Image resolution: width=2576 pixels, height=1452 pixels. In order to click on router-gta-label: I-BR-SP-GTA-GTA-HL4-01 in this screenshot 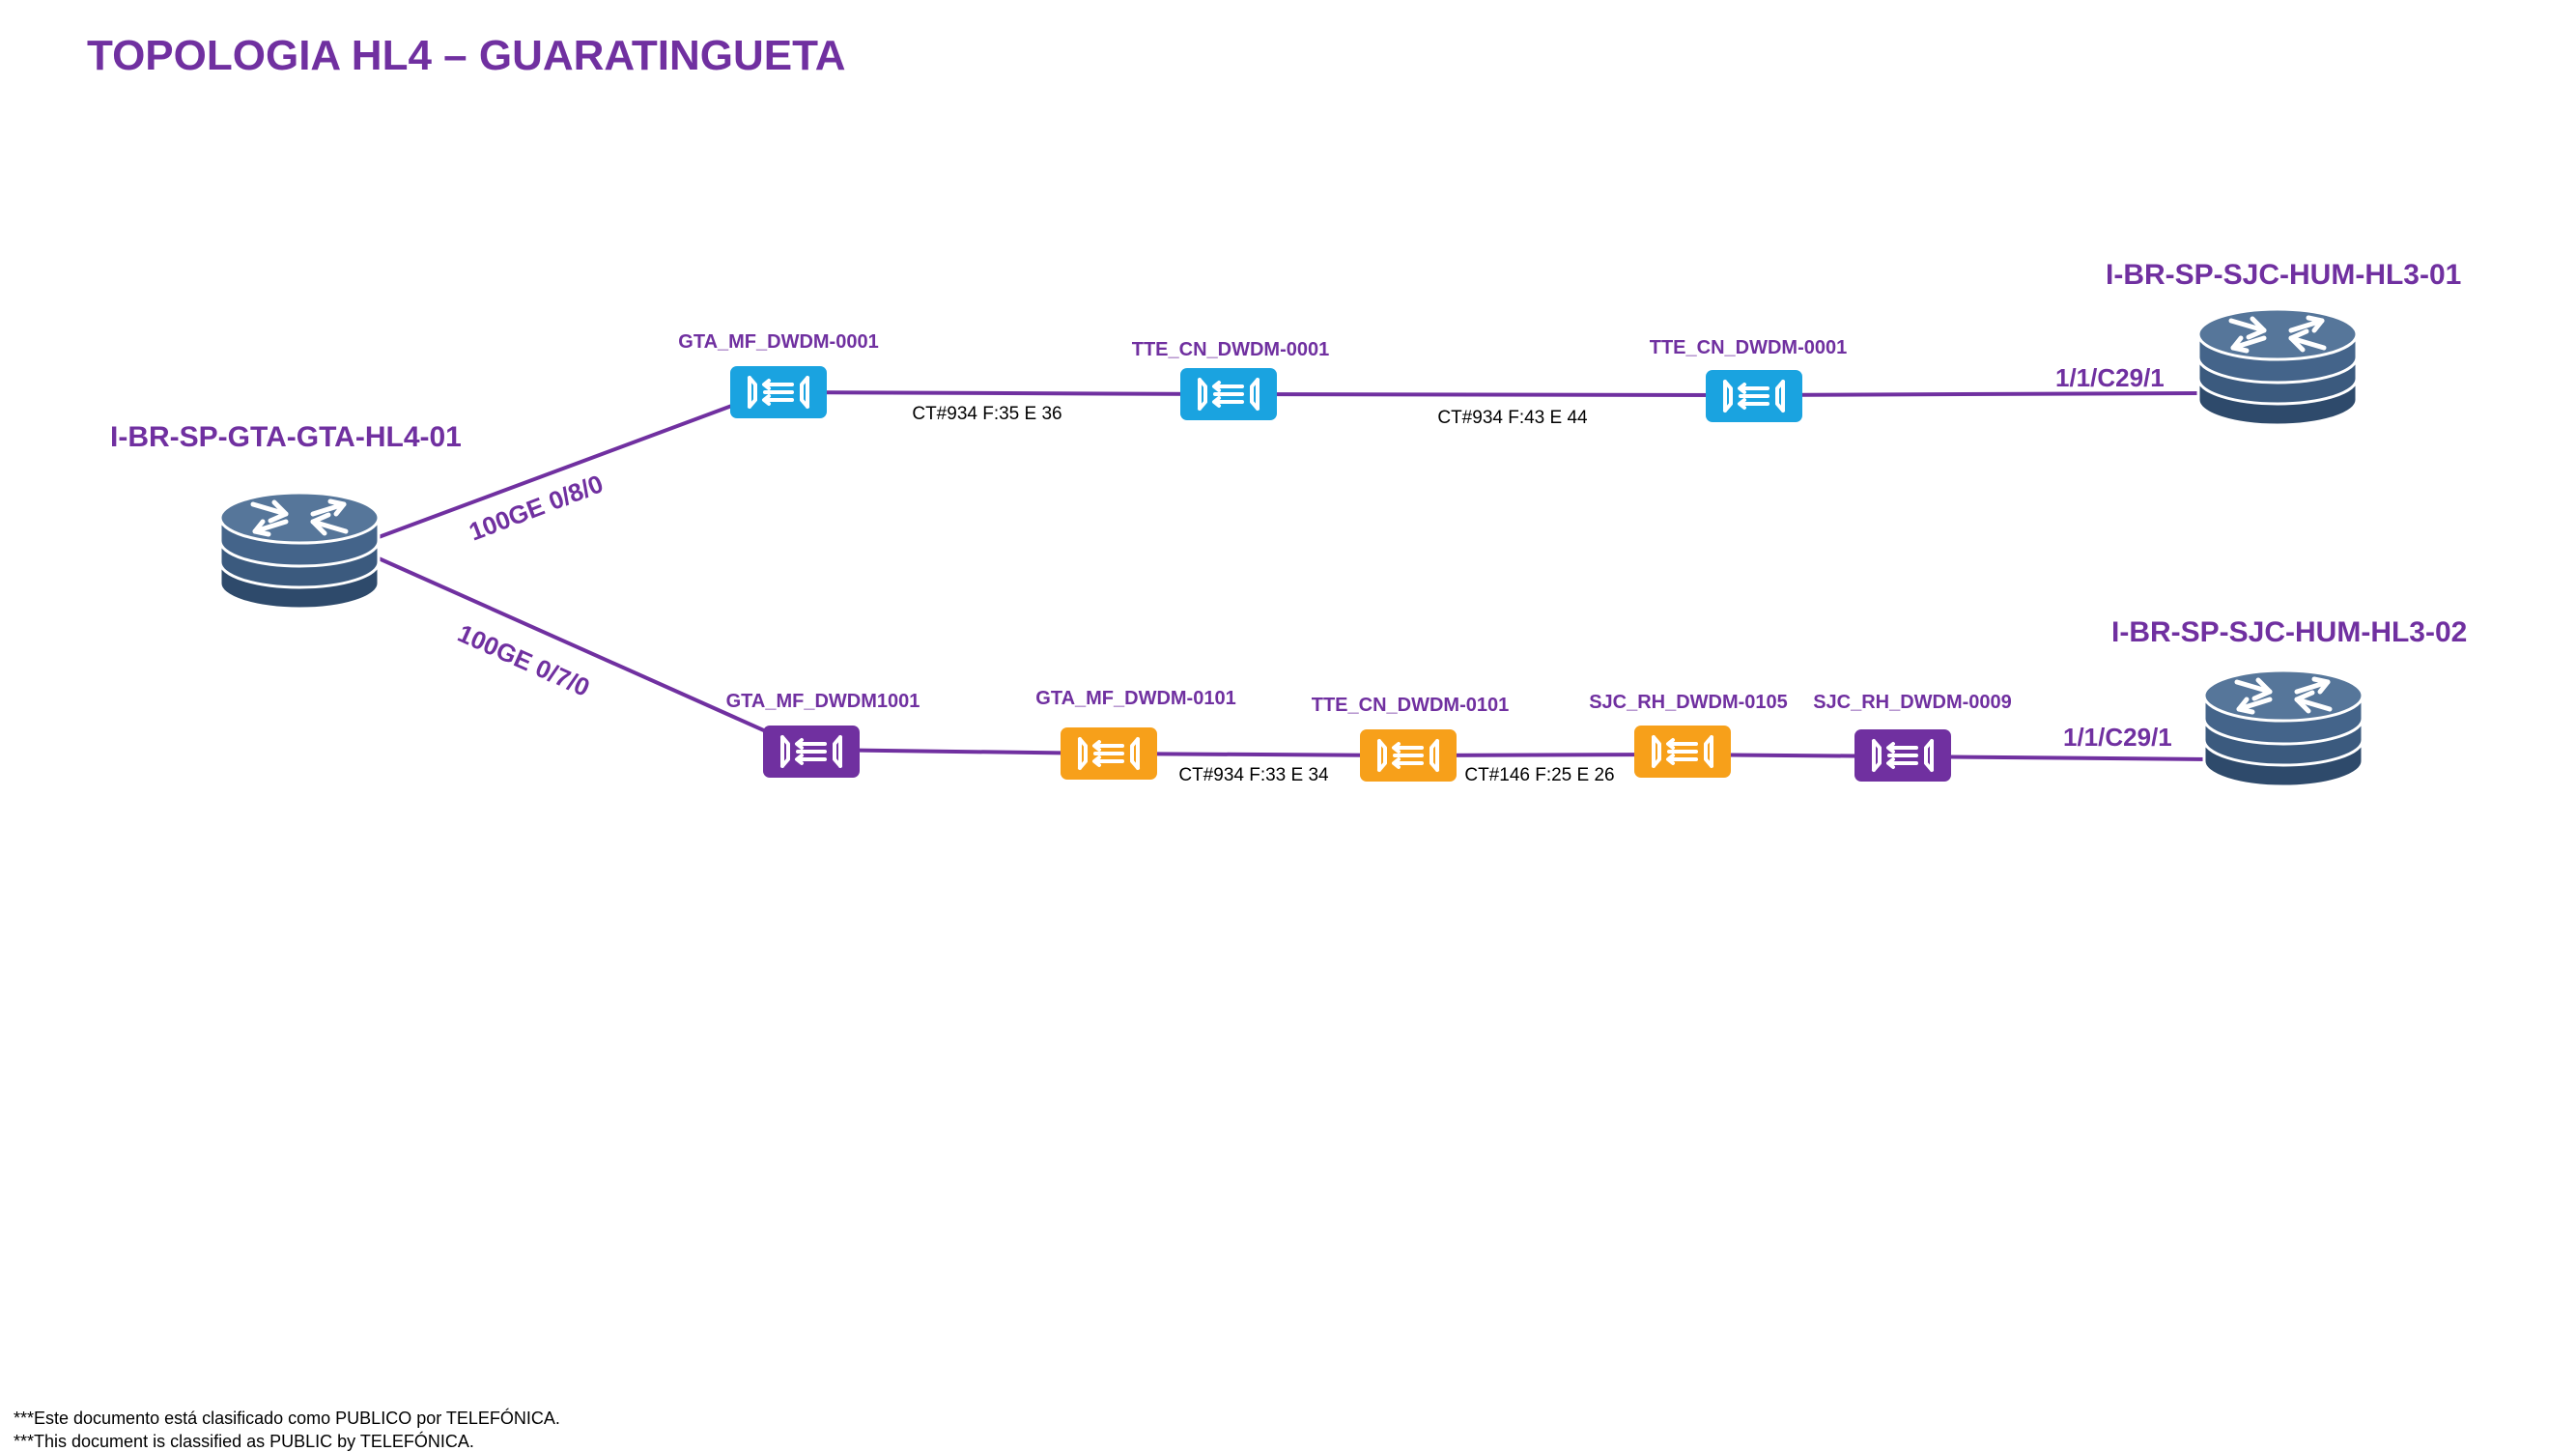, I will do `click(286, 437)`.